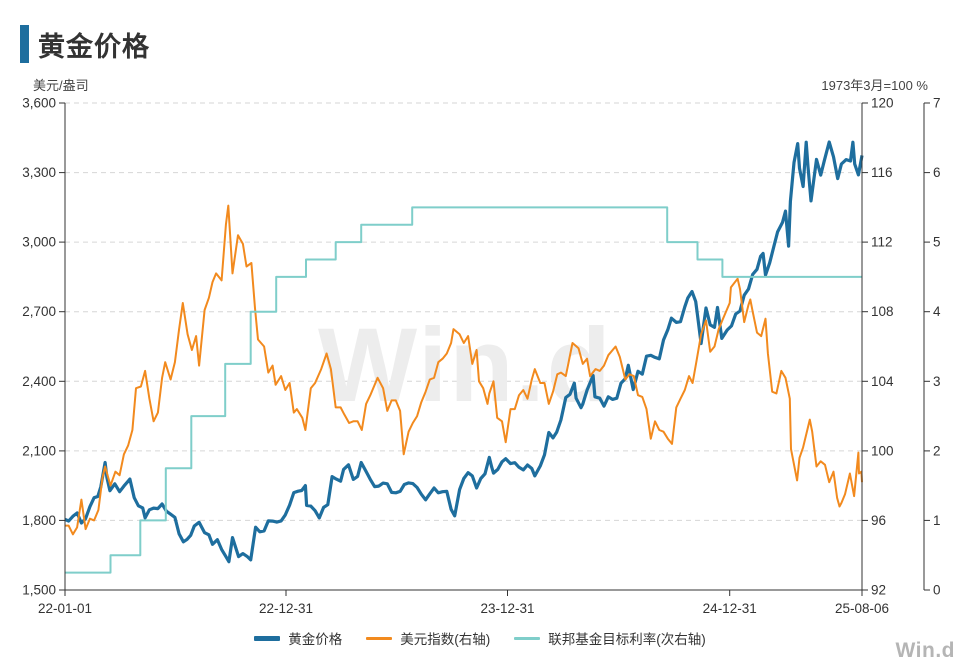  Describe the element at coordinates (39, 242) in the screenshot. I see `left-axis-tick-label: 3,000` at that location.